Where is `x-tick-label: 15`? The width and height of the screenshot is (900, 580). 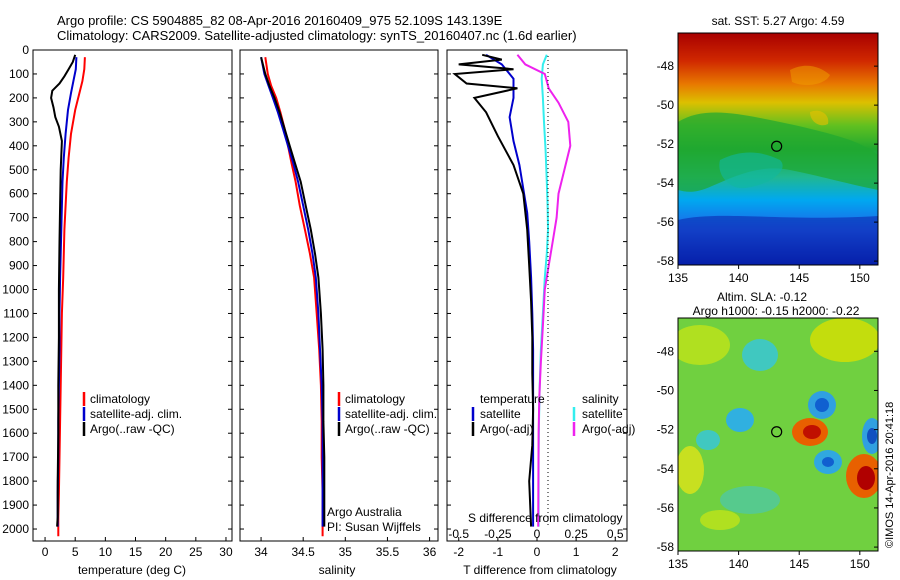 x-tick-label: 15 is located at coordinates (136, 552).